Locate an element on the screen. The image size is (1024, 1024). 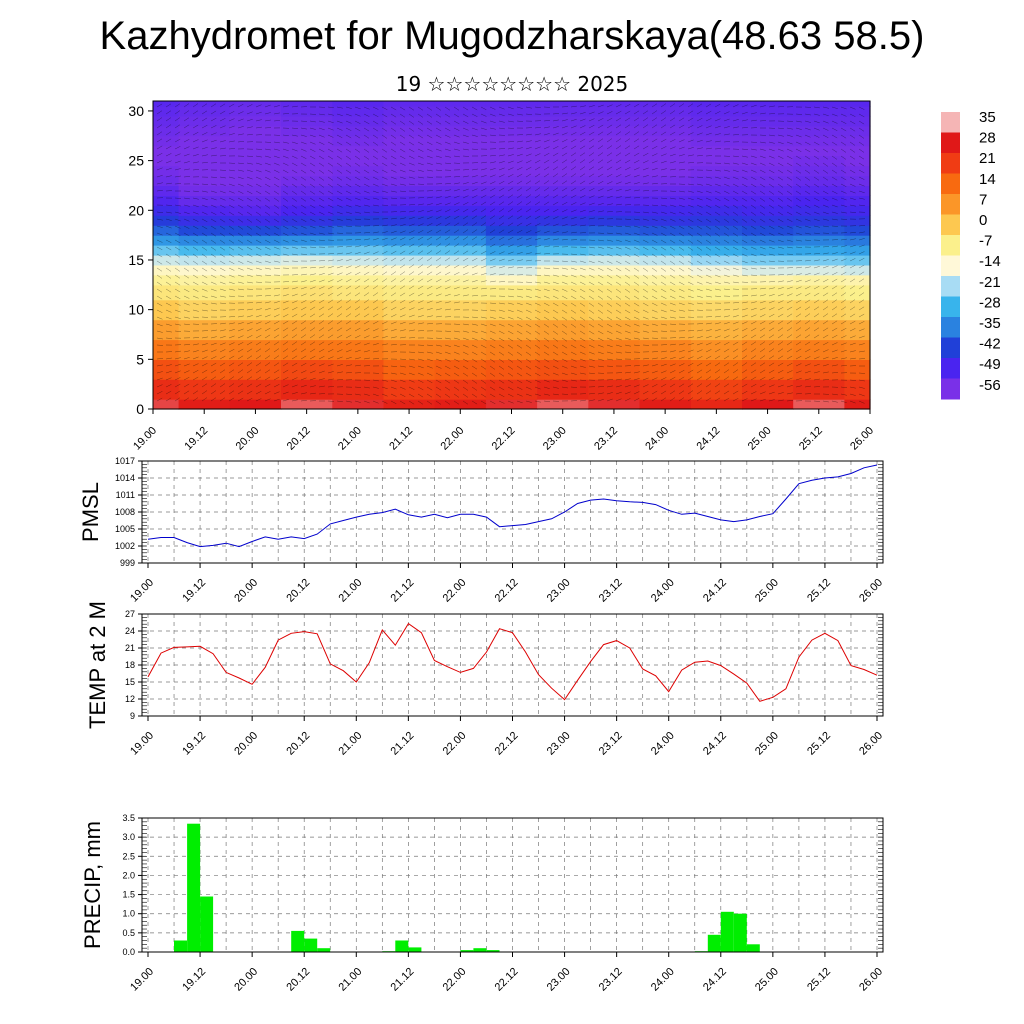
x-tick-label: 23.00 is located at coordinates (559, 591).